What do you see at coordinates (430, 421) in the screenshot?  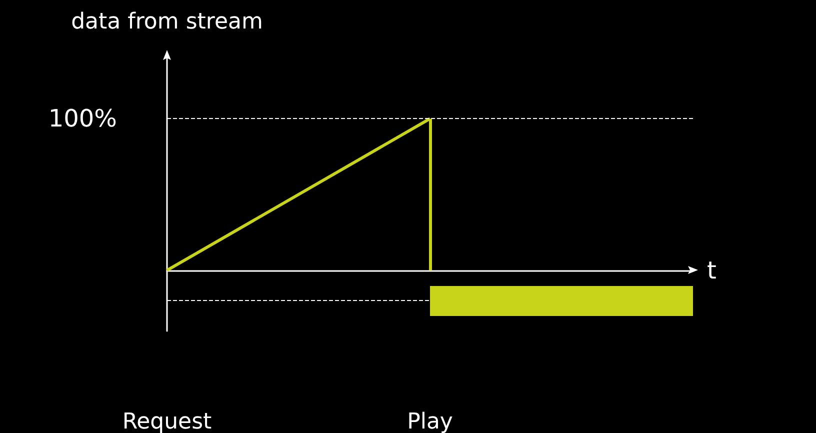 I see `x-tick-label: Play` at bounding box center [430, 421].